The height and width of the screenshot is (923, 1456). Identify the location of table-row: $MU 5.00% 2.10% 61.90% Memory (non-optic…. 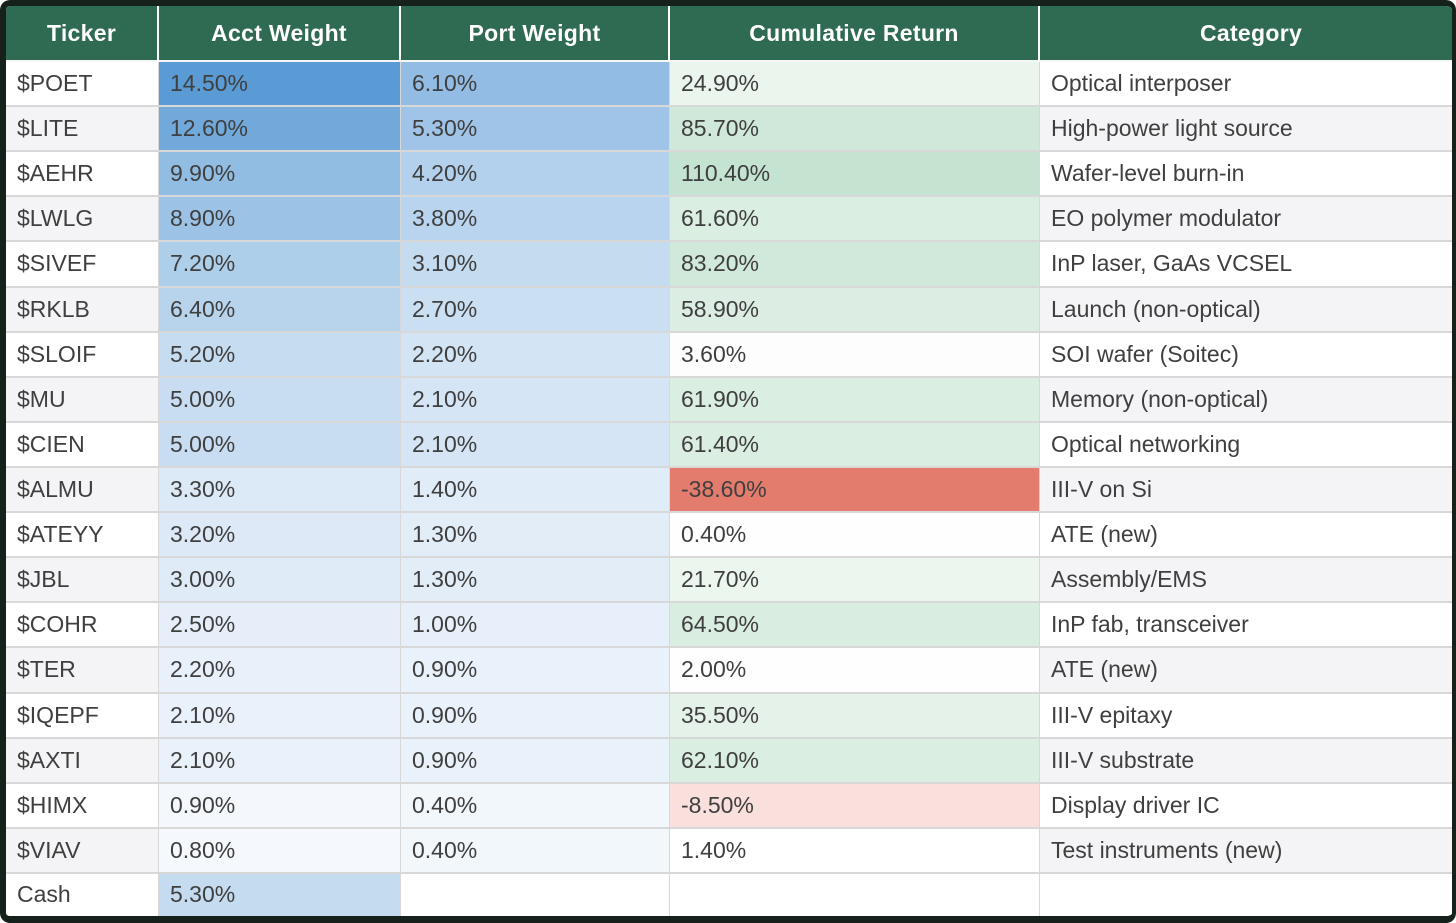
(729, 400).